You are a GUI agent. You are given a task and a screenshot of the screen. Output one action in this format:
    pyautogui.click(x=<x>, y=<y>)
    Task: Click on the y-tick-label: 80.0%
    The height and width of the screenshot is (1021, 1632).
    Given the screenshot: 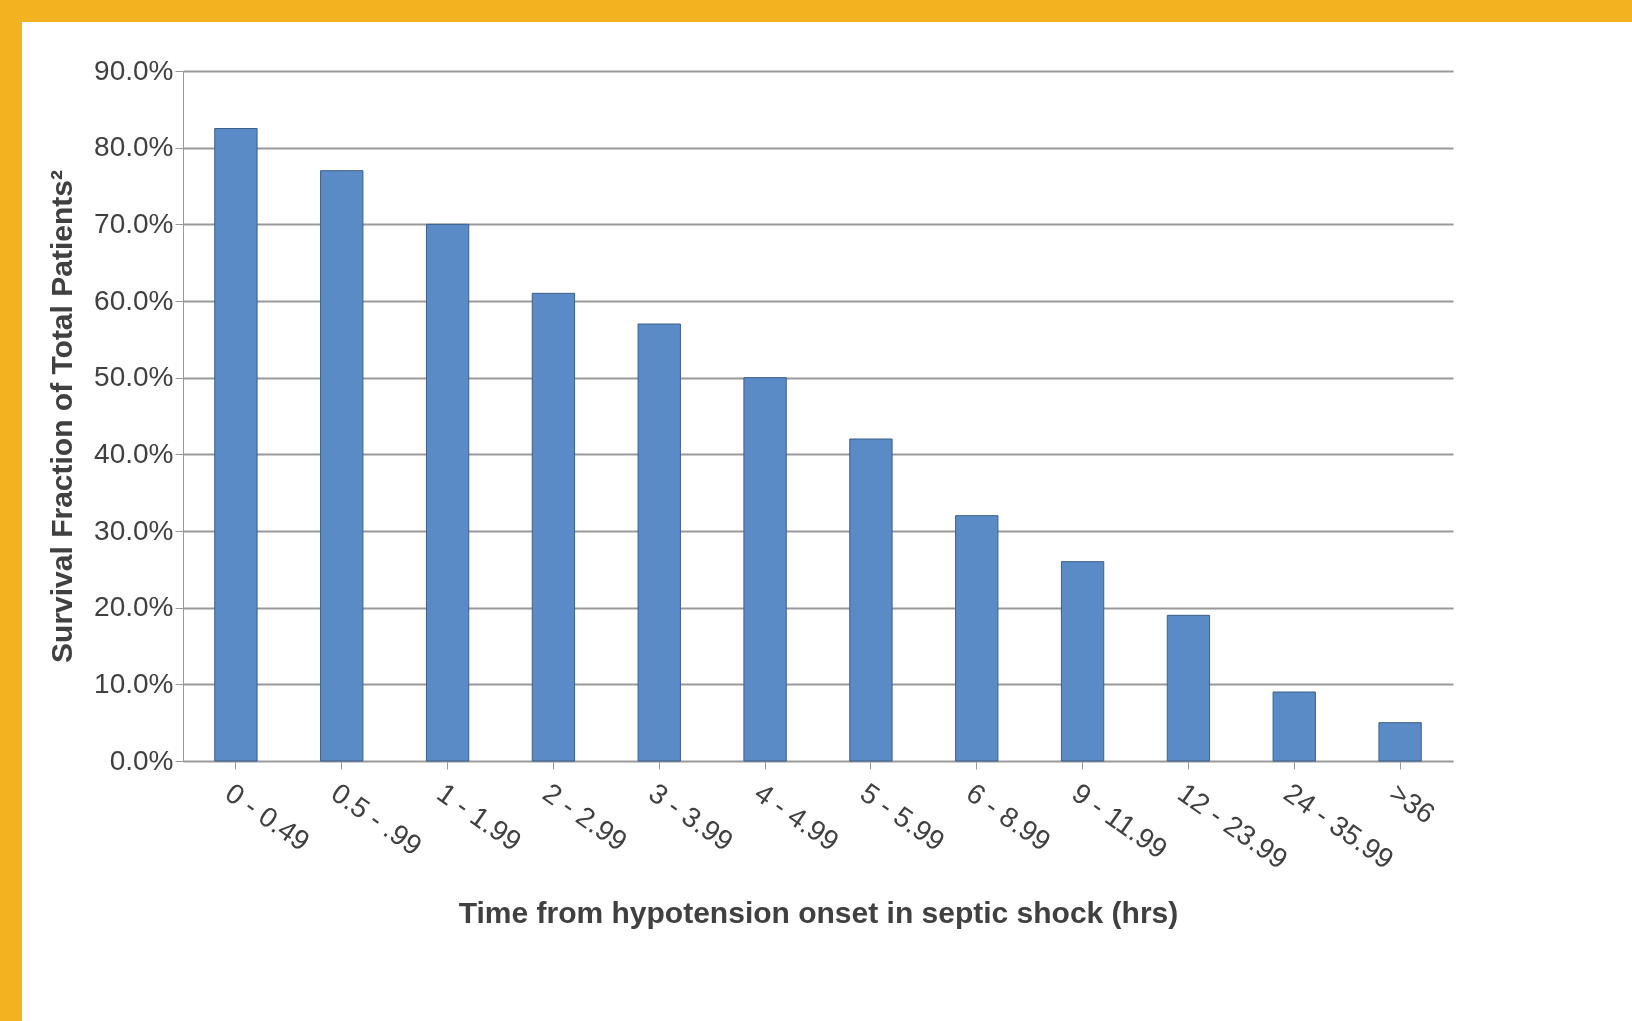 What is the action you would take?
    pyautogui.click(x=134, y=147)
    